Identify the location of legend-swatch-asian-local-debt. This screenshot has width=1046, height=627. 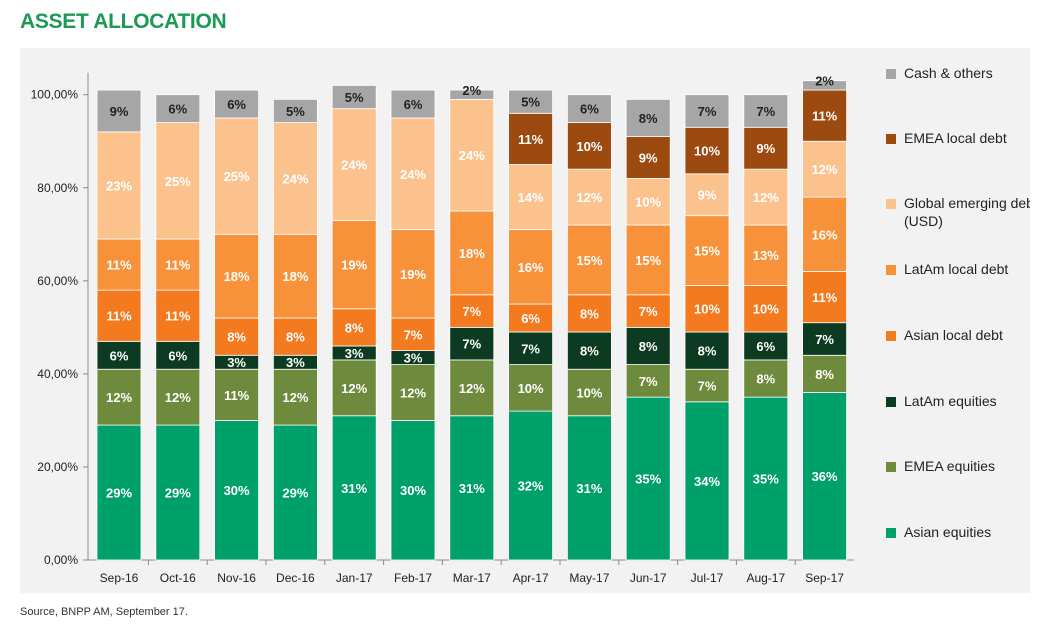
(891, 336).